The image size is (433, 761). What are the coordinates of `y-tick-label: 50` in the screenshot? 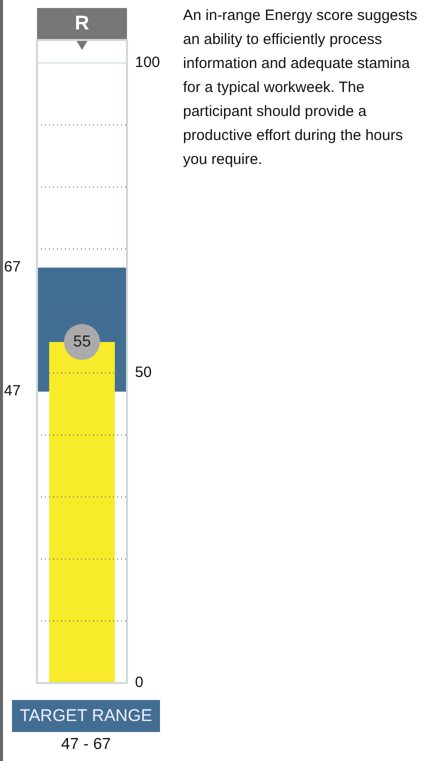 It's located at (143, 373).